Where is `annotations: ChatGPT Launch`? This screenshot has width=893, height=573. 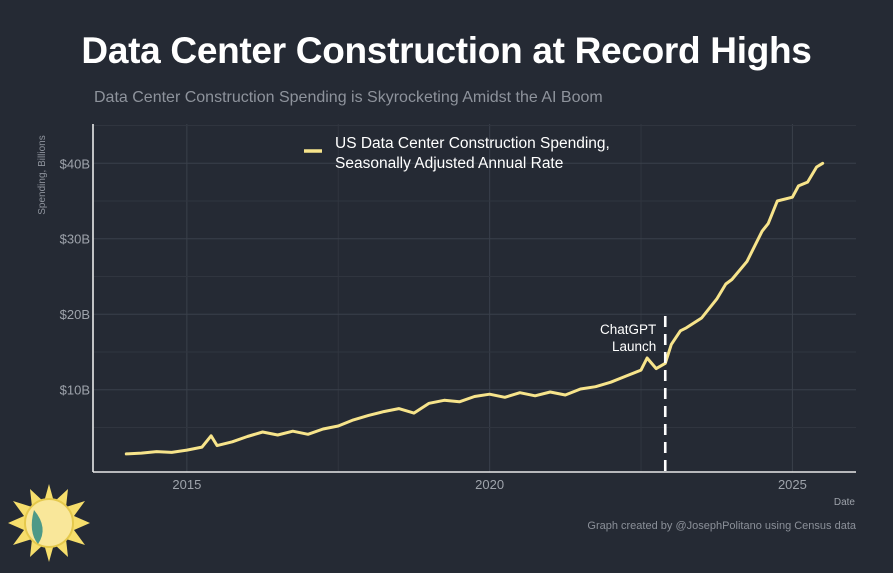
annotations: ChatGPT Launch is located at coordinates (633, 394).